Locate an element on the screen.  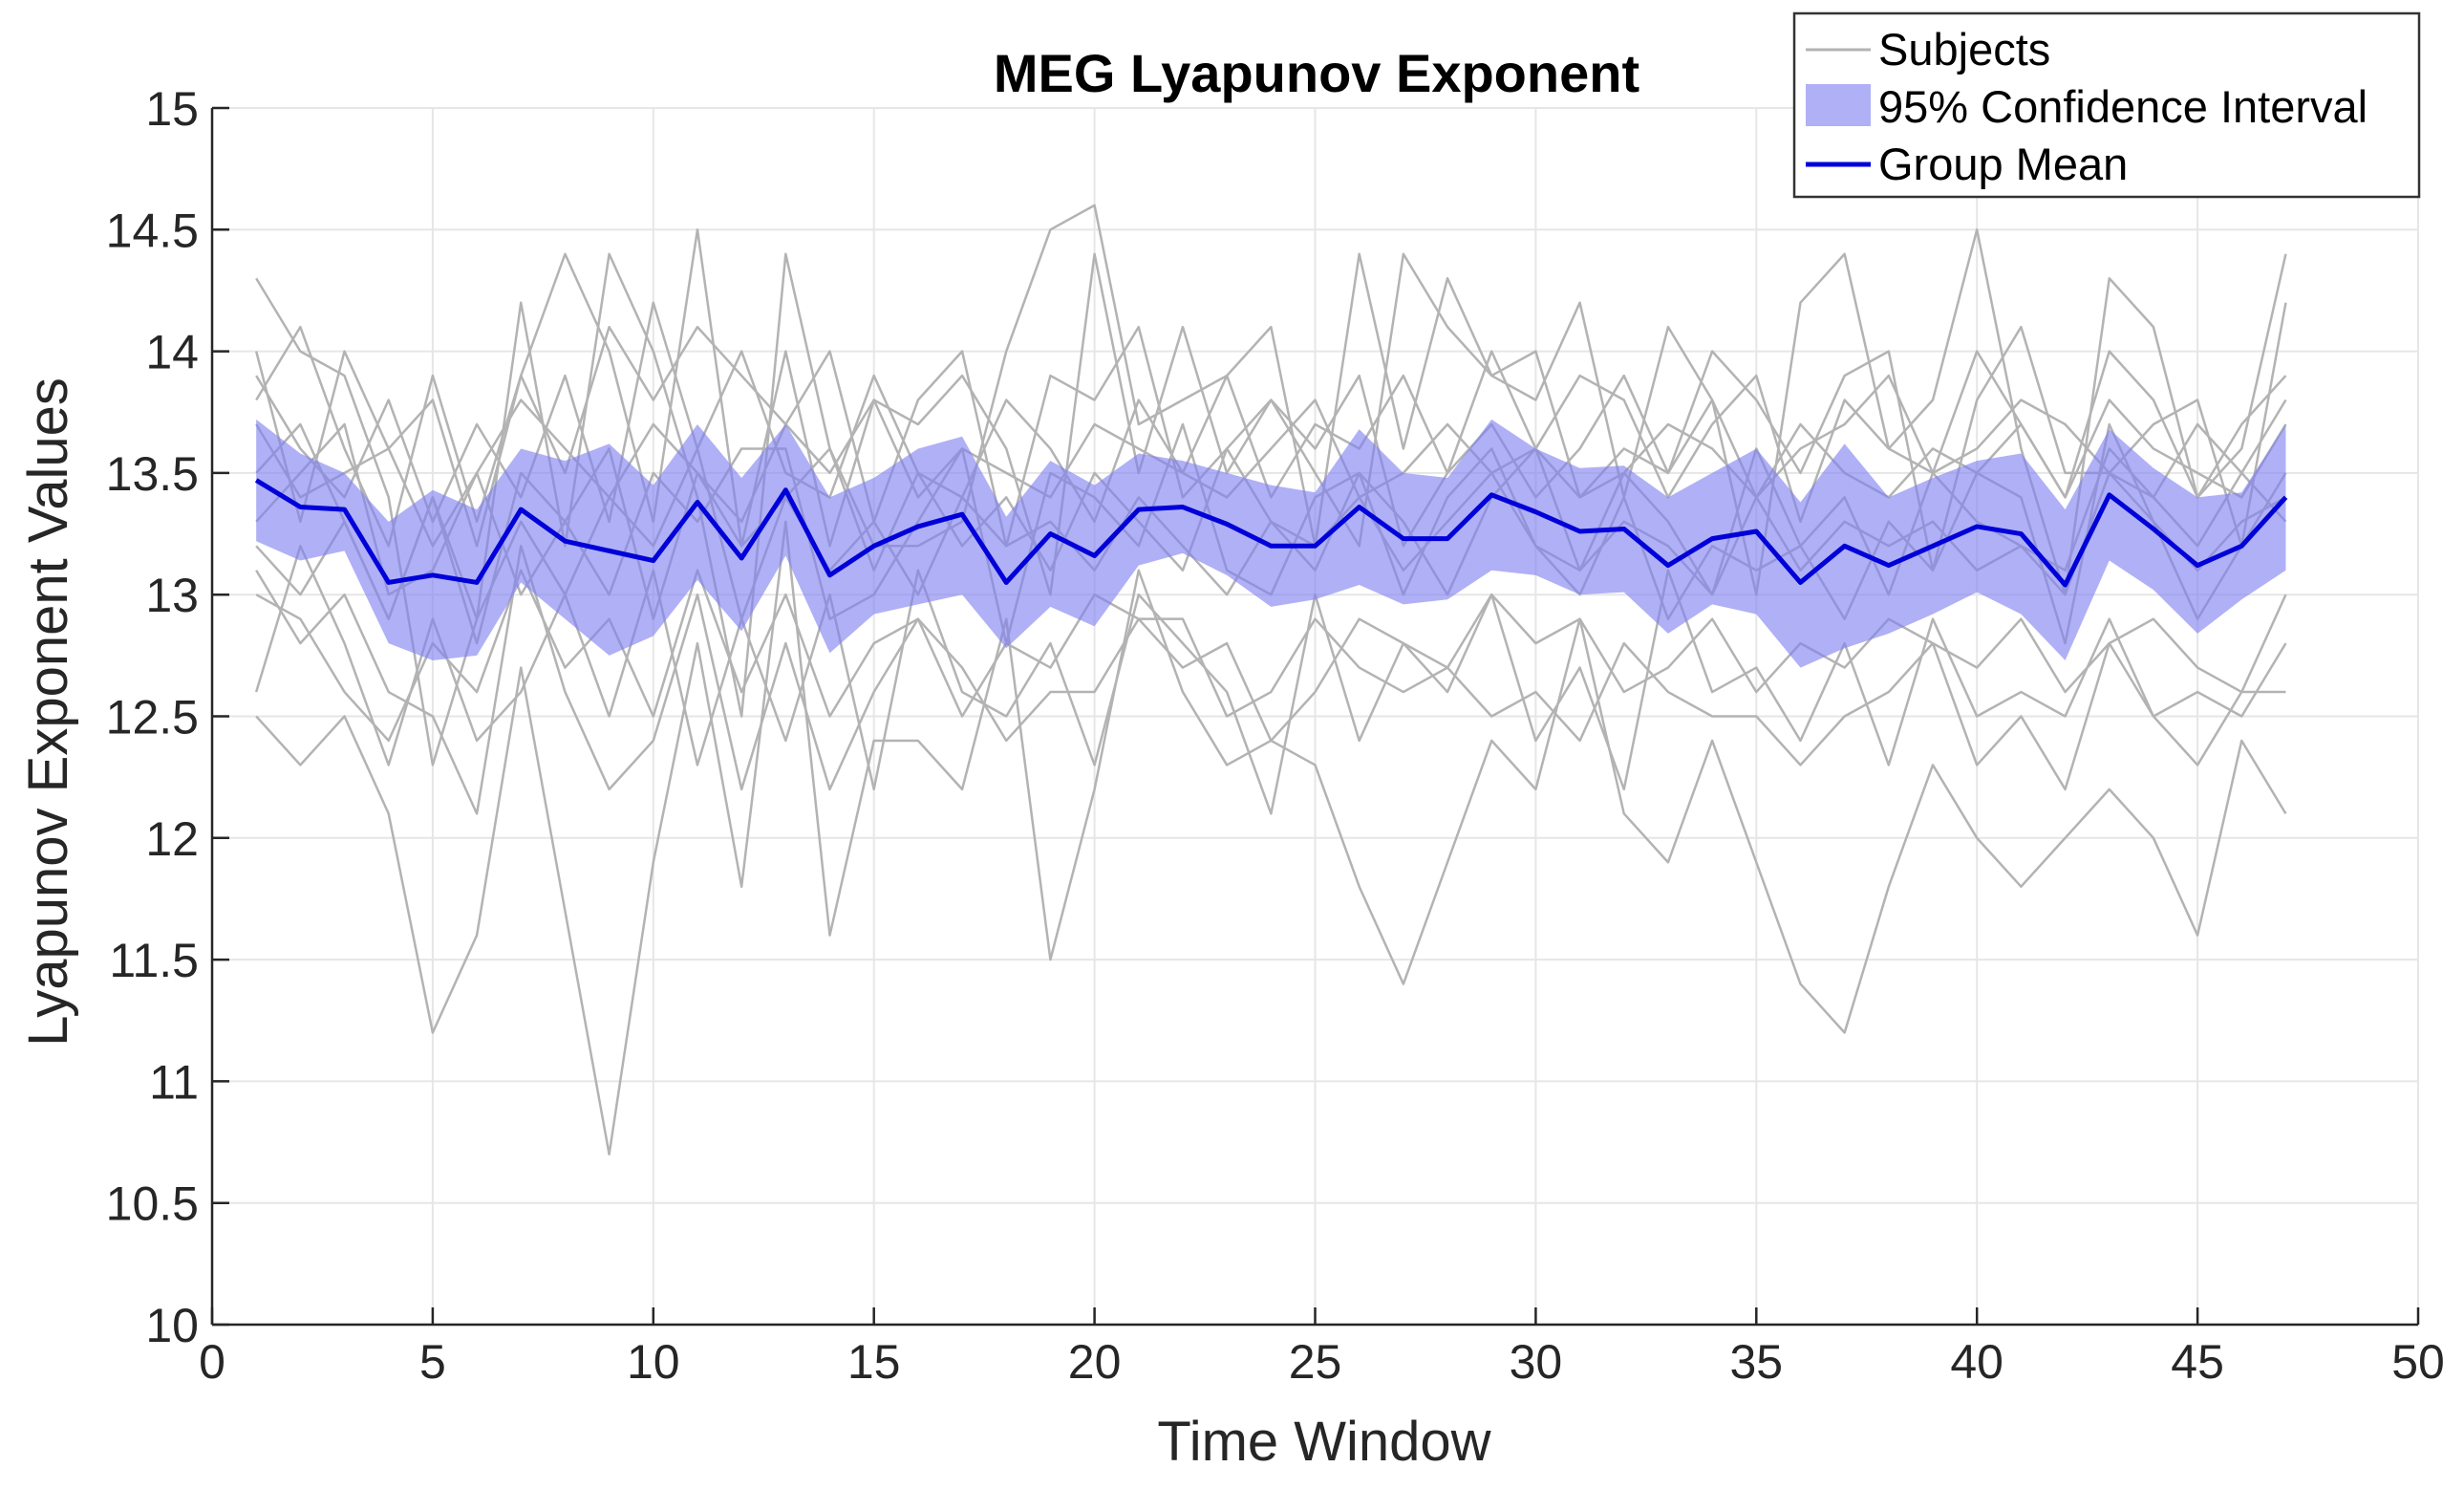
legend-mean-label: Group Mean is located at coordinates (2003, 164).